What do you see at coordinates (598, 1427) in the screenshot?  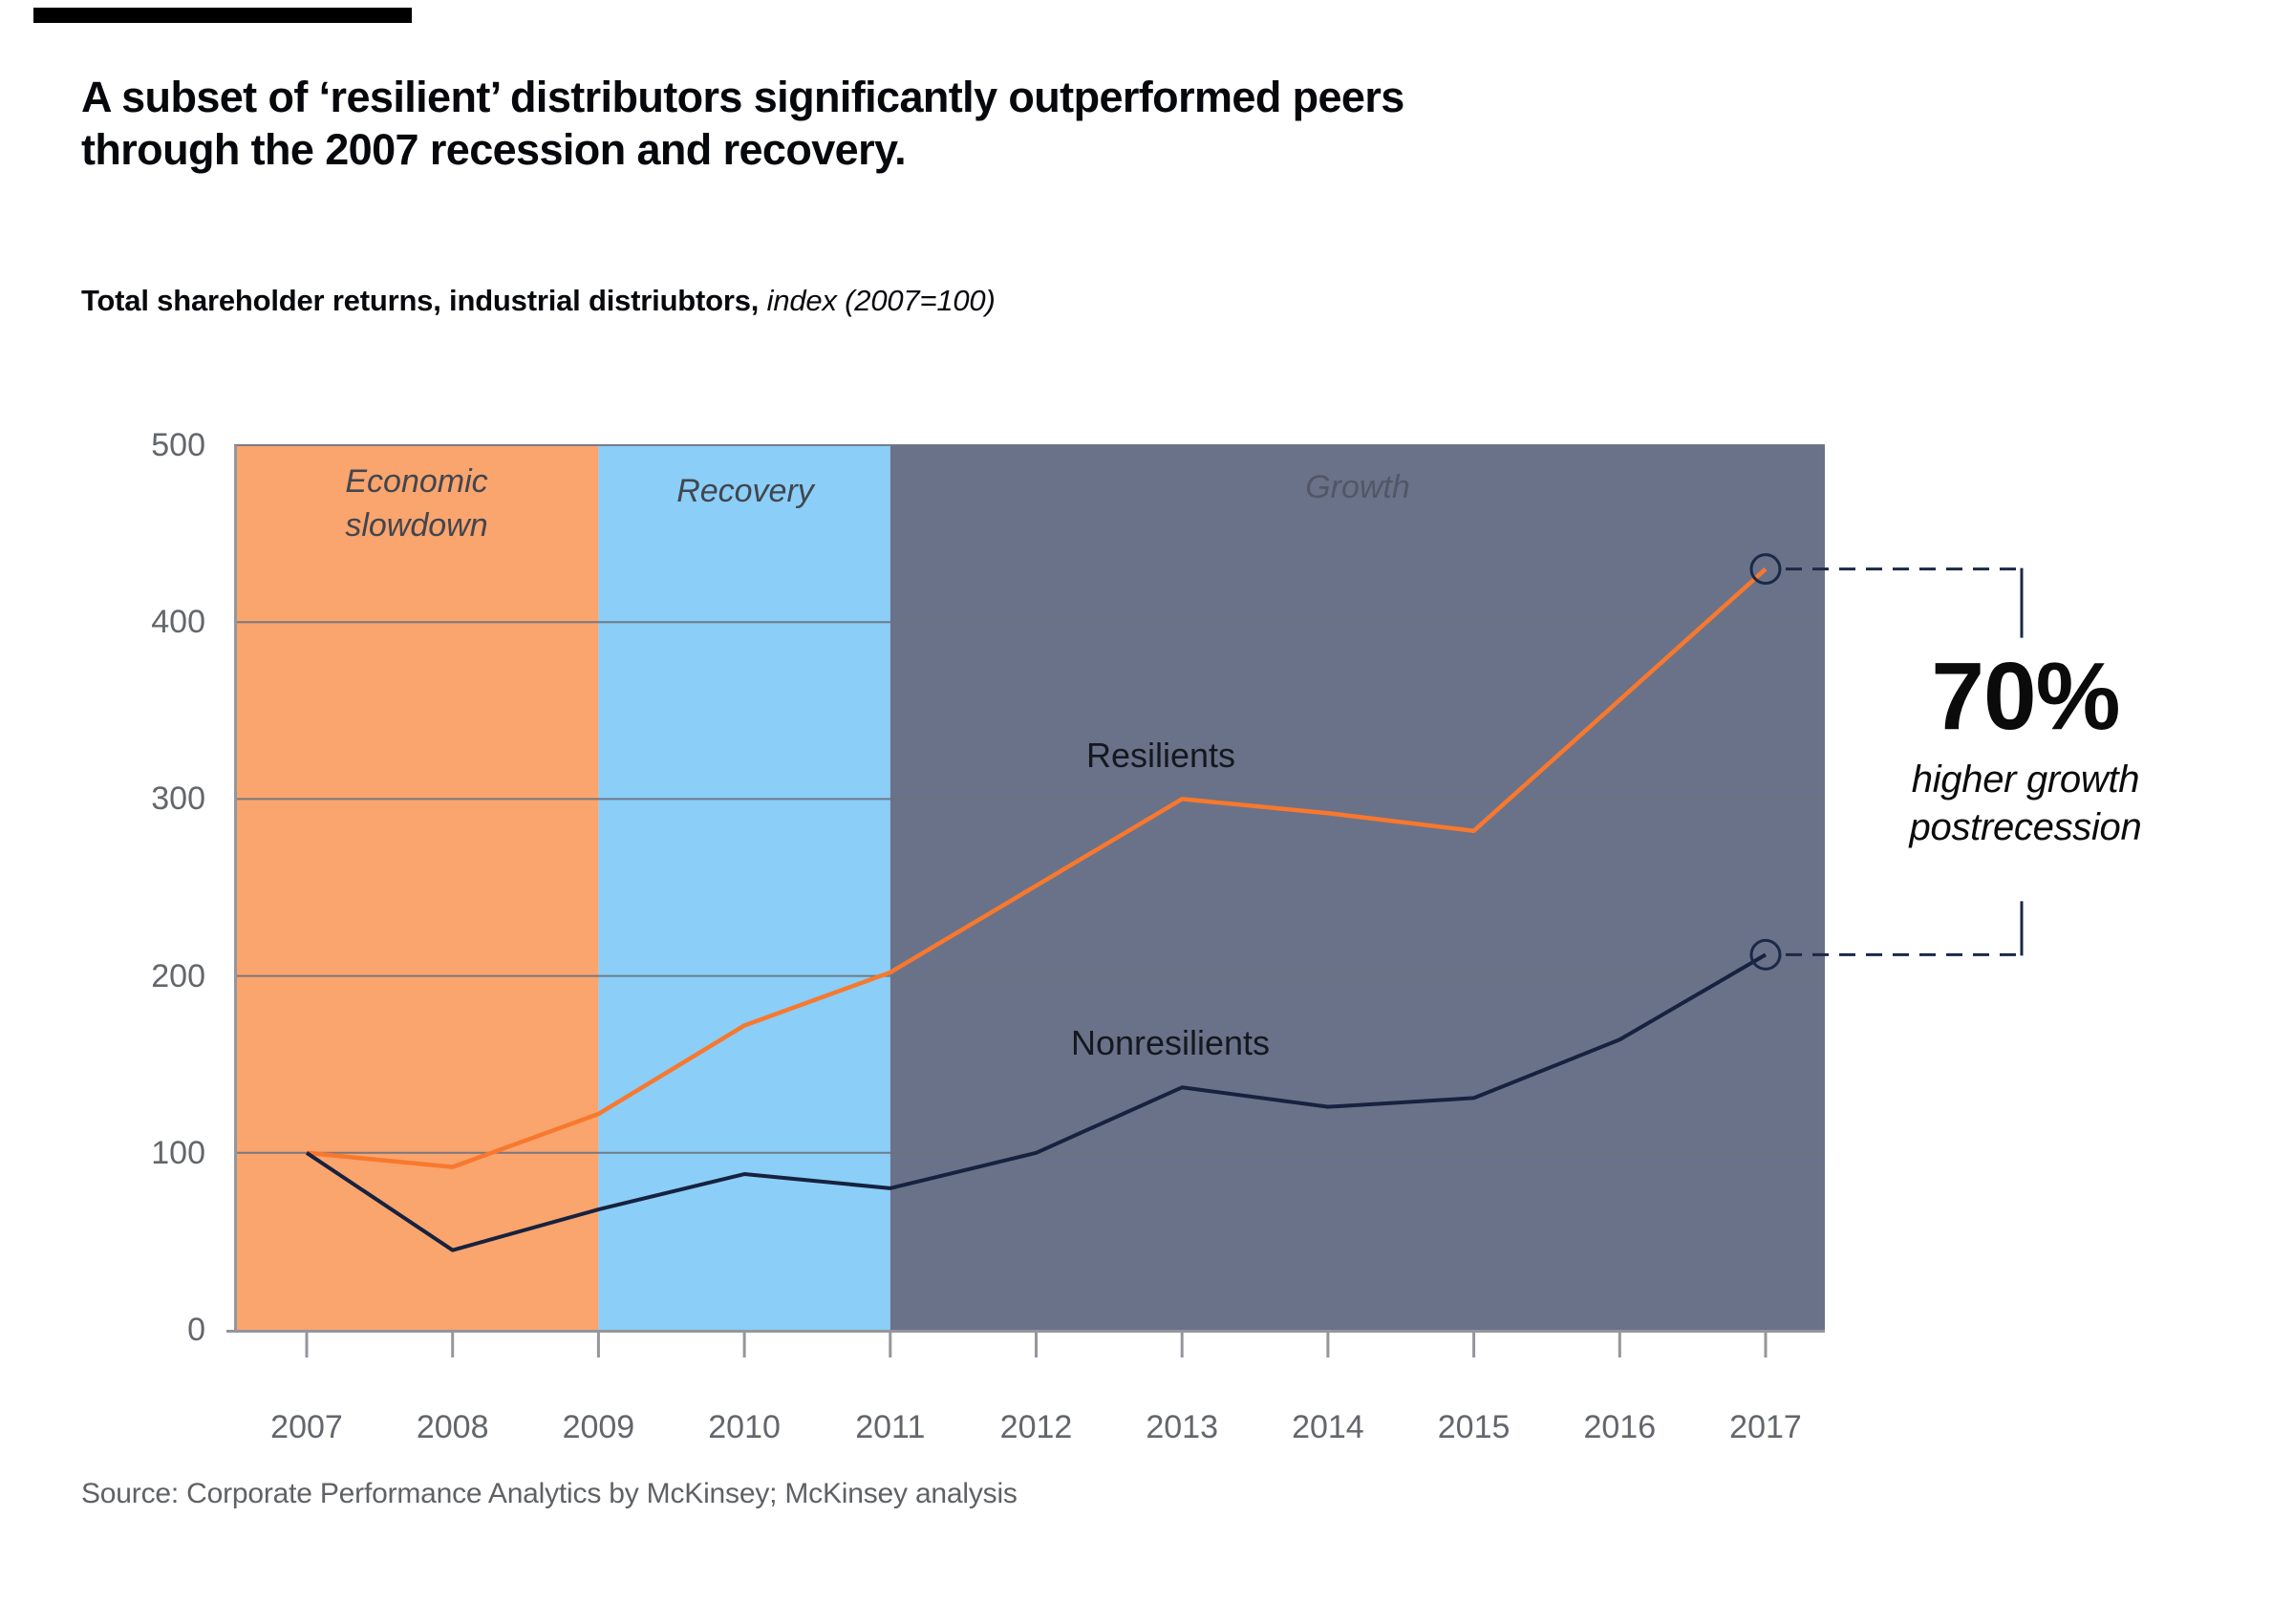 I see `x-tick-label-2009: 2009` at bounding box center [598, 1427].